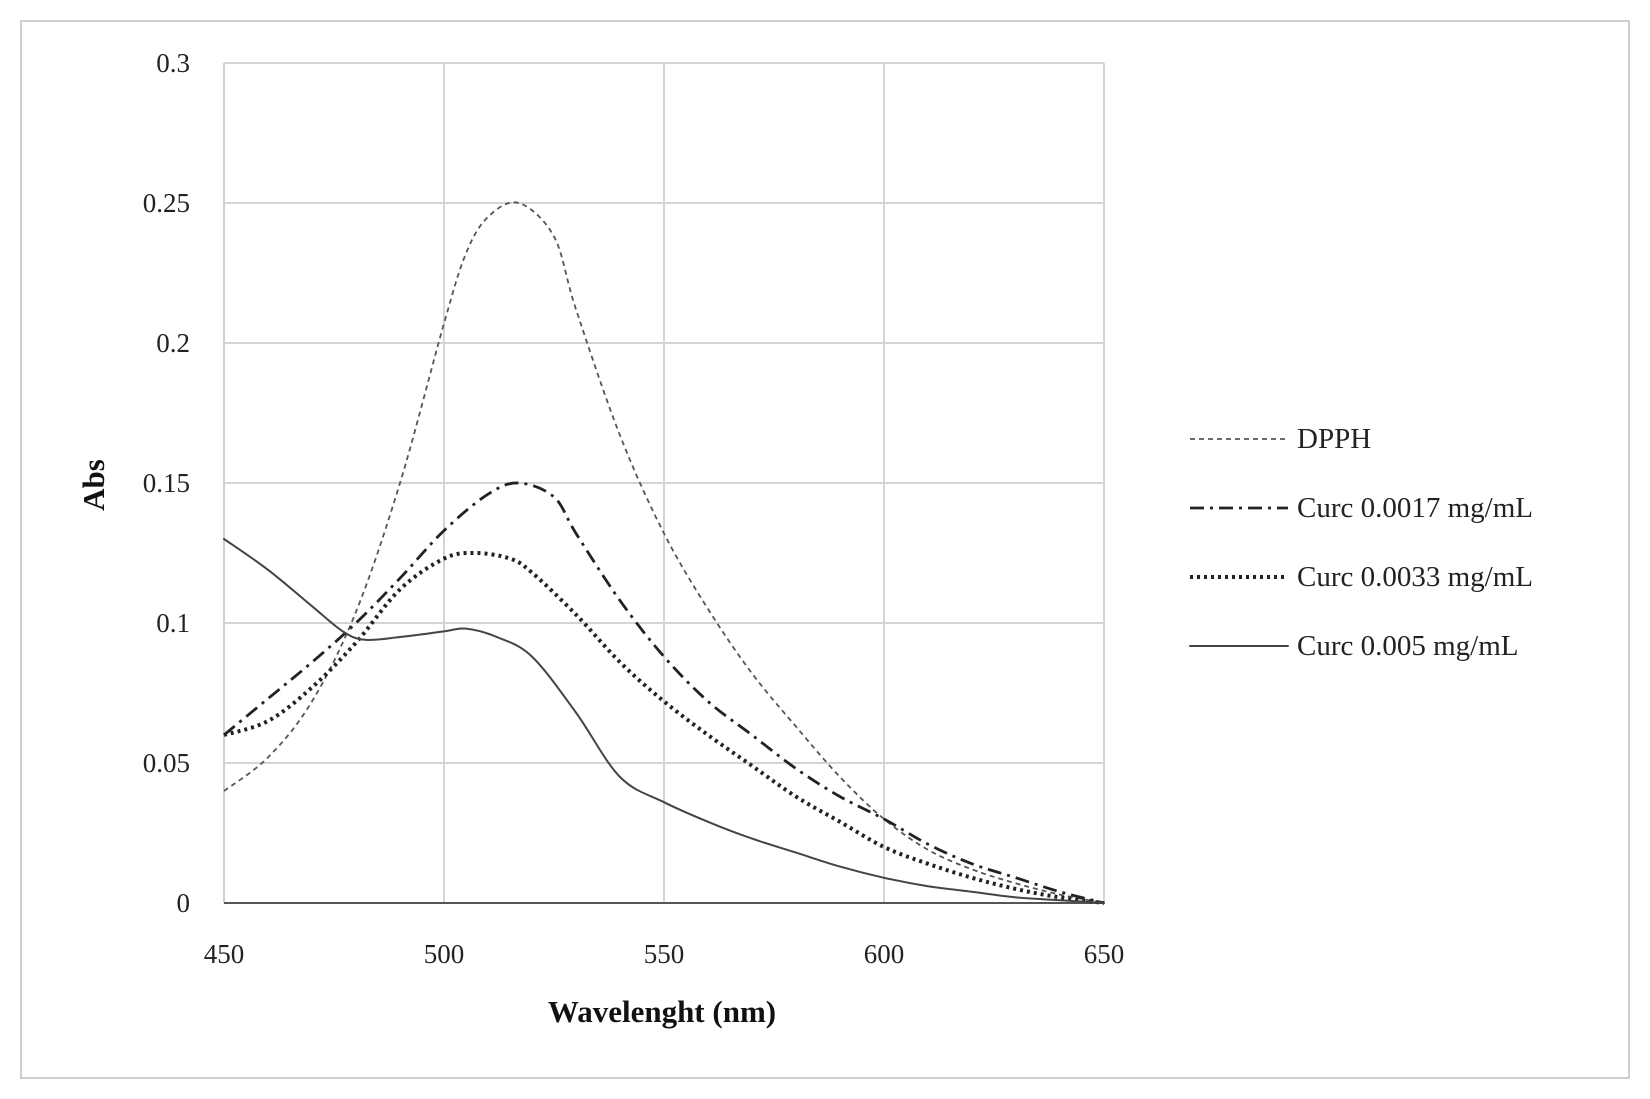 The image size is (1650, 1099). I want to click on x-tick-label: 600, so click(884, 954).